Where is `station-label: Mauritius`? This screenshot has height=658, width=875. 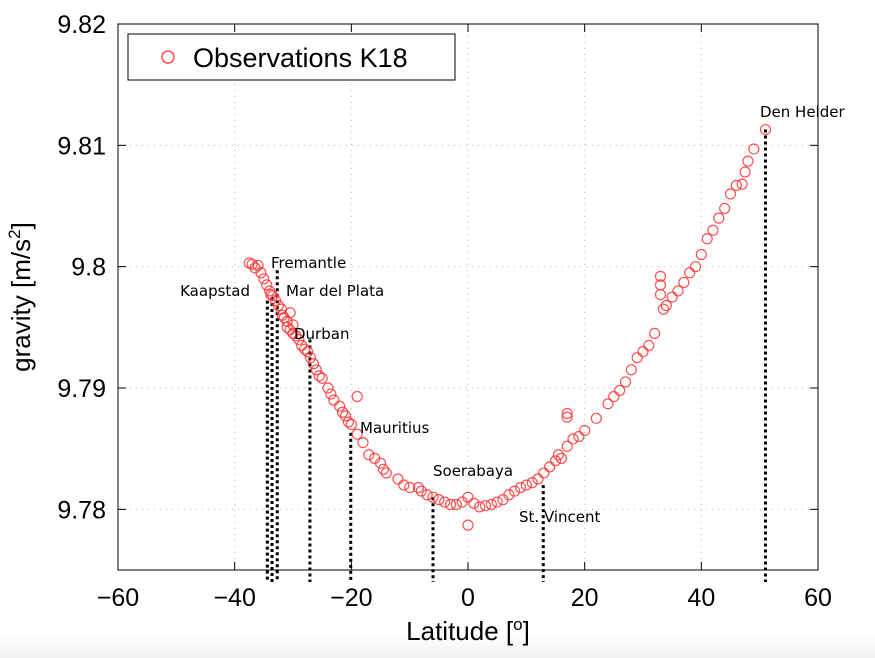
station-label: Mauritius is located at coordinates (395, 428).